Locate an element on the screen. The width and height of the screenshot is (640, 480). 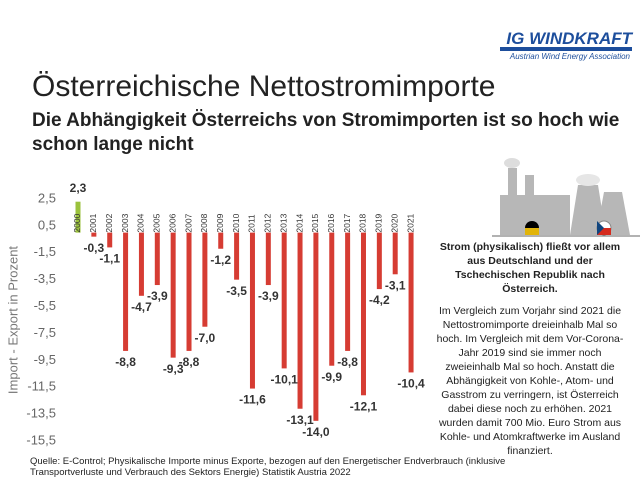
value-label: -1,1 is located at coordinates (109, 259).